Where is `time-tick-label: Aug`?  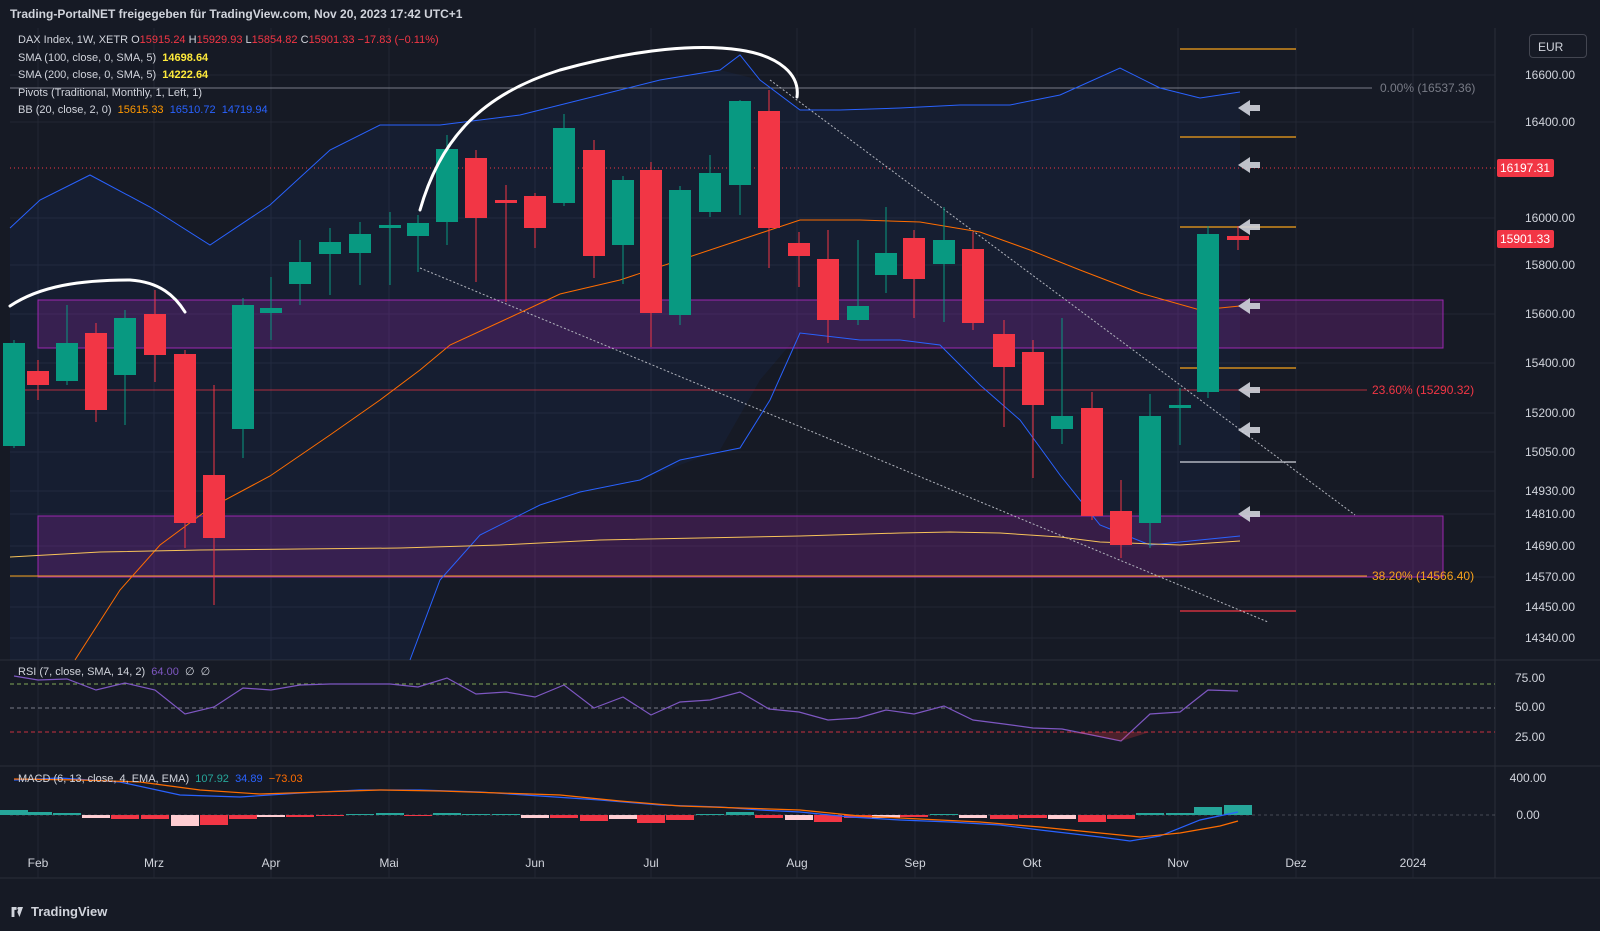 time-tick-label: Aug is located at coordinates (796, 863).